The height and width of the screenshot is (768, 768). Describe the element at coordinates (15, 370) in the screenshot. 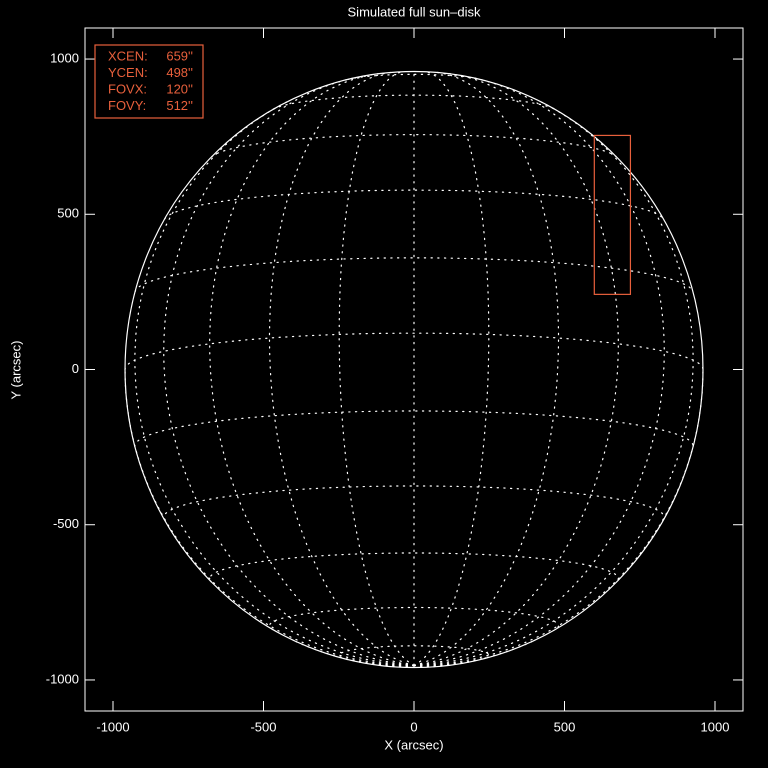

I see `y-axis-label: Y (arcsec)` at that location.